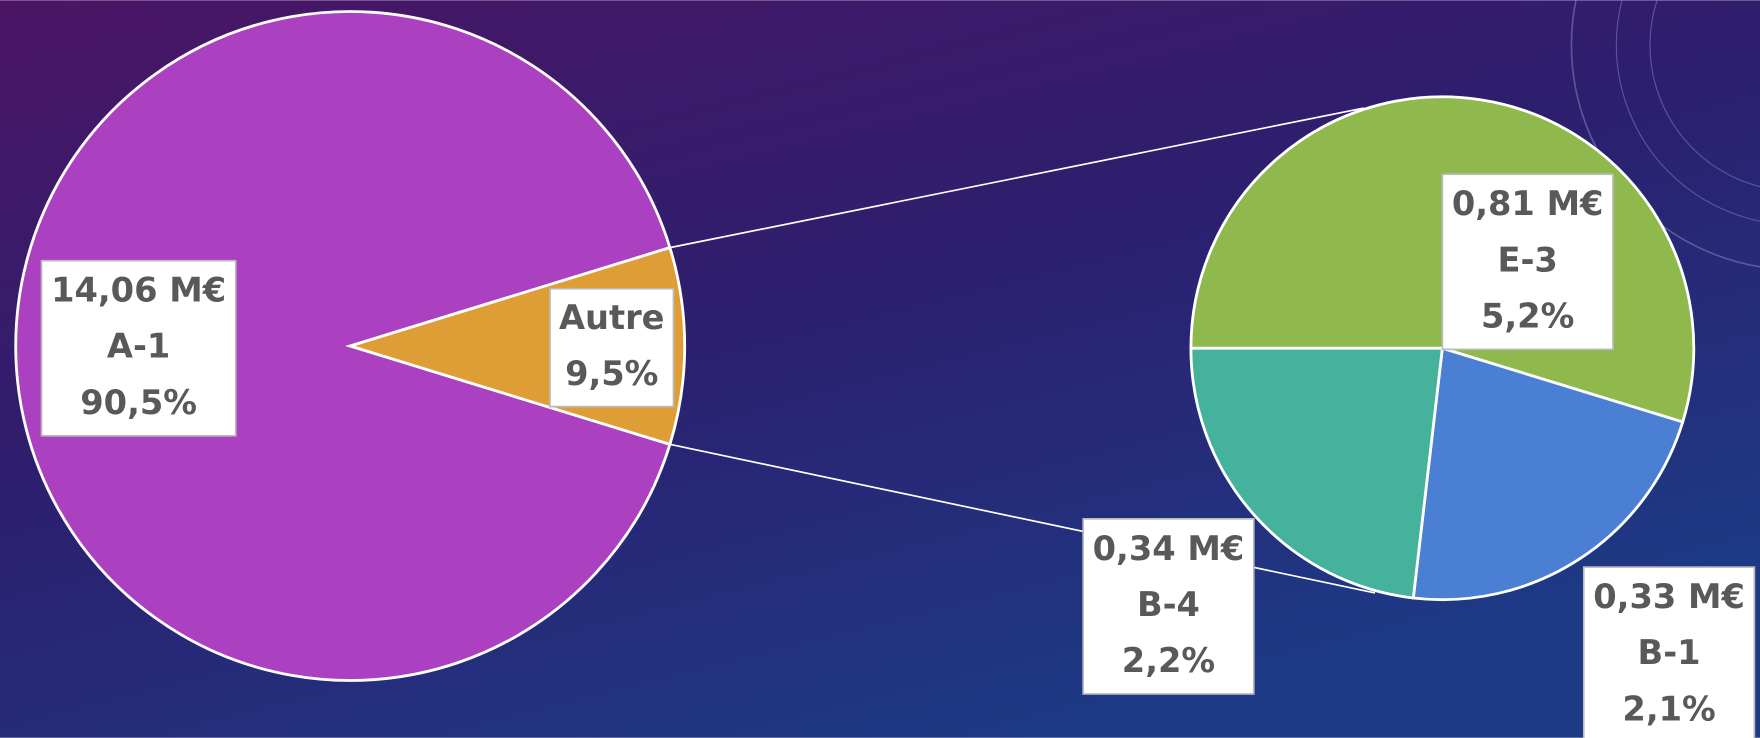  I want to click on decoration, so click(1665, 134).